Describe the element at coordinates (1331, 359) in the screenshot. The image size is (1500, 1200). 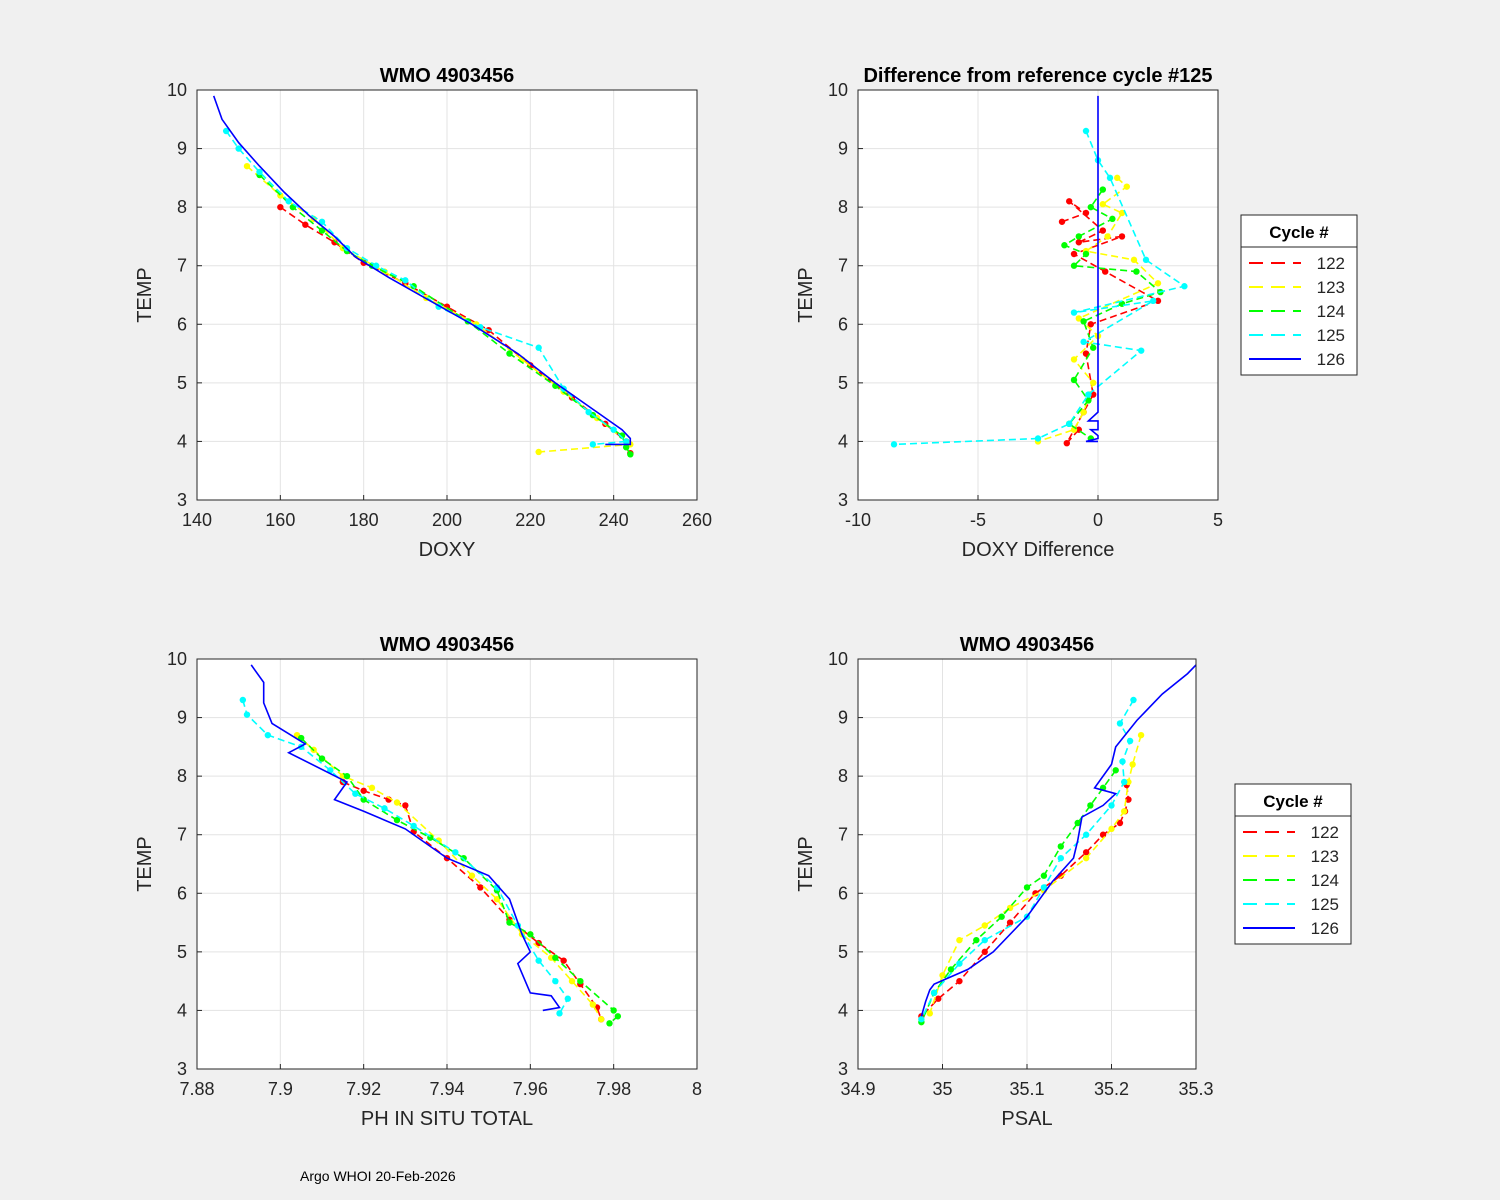
I see `legend-label-126: 126` at that location.